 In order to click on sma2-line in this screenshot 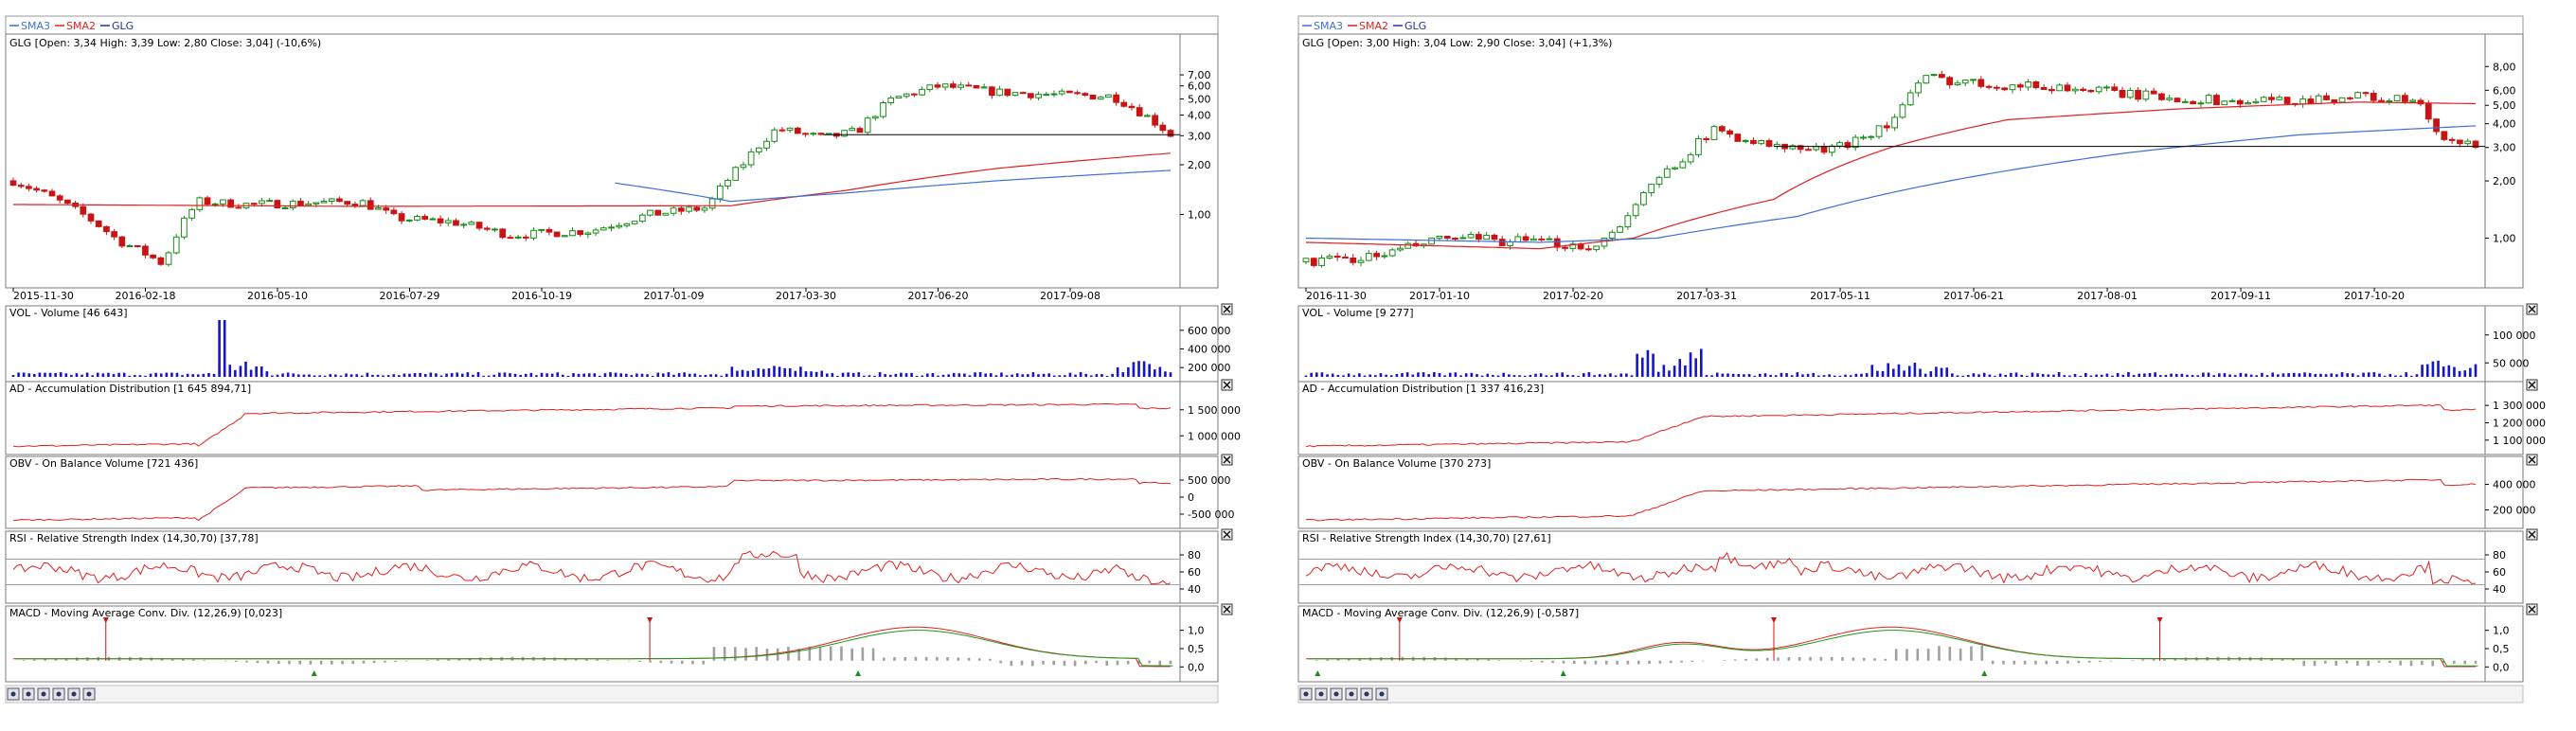, I will do `click(1891, 175)`.